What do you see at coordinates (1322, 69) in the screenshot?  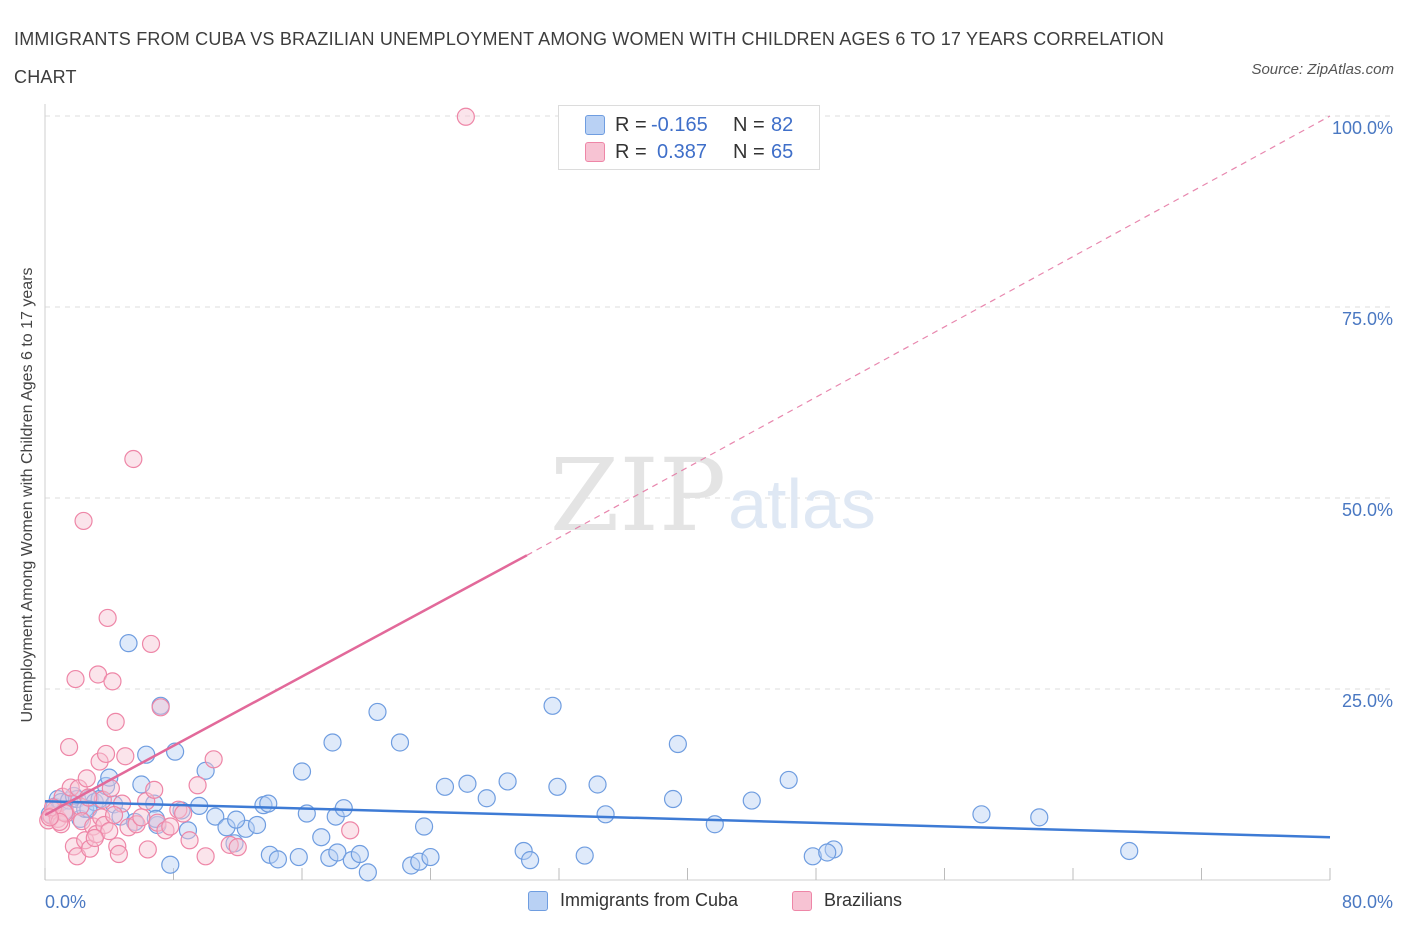 I see `source-label: Source: ZipAtlas.com` at bounding box center [1322, 69].